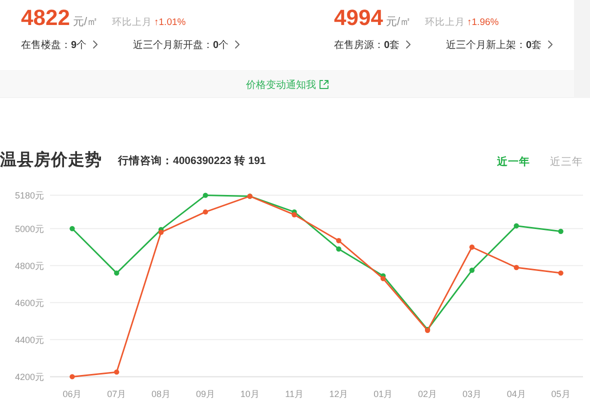 This screenshot has height=400, width=590. I want to click on text: 近一年, so click(513, 161).